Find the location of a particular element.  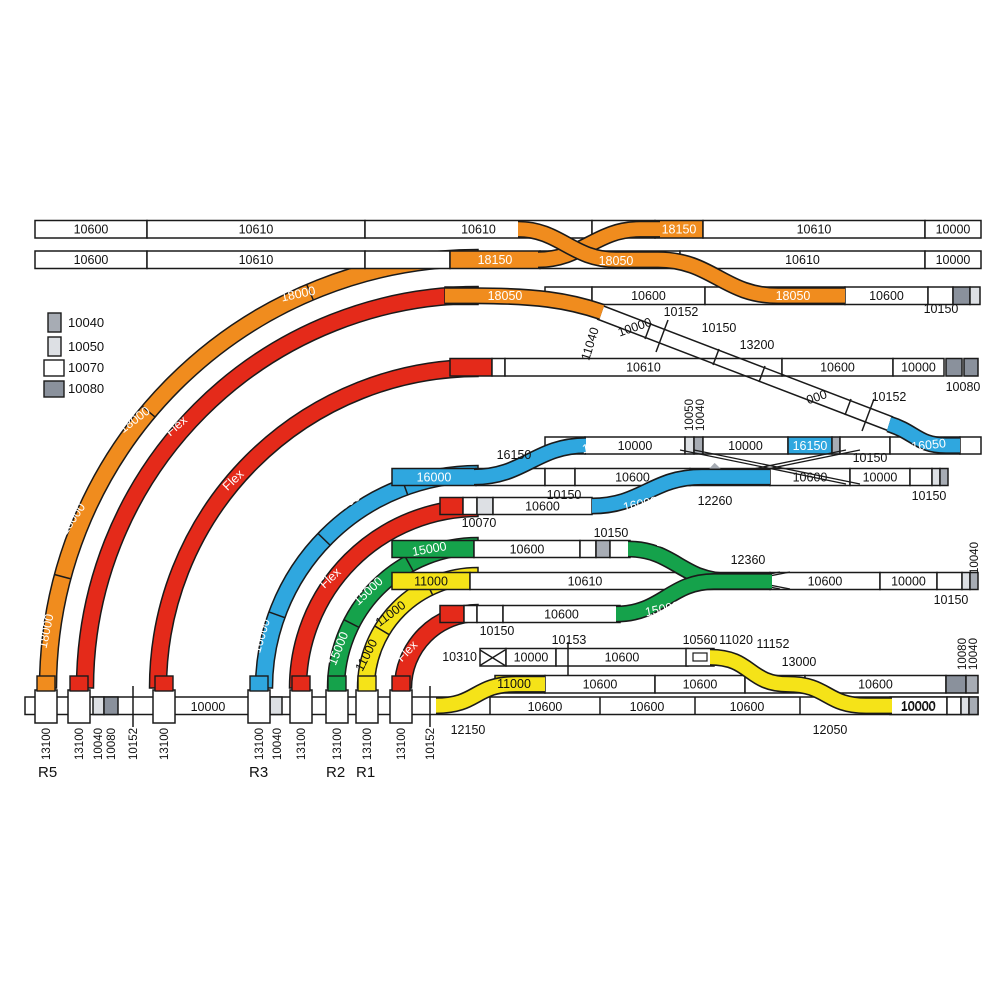

detail-rect is located at coordinates (700, 657).